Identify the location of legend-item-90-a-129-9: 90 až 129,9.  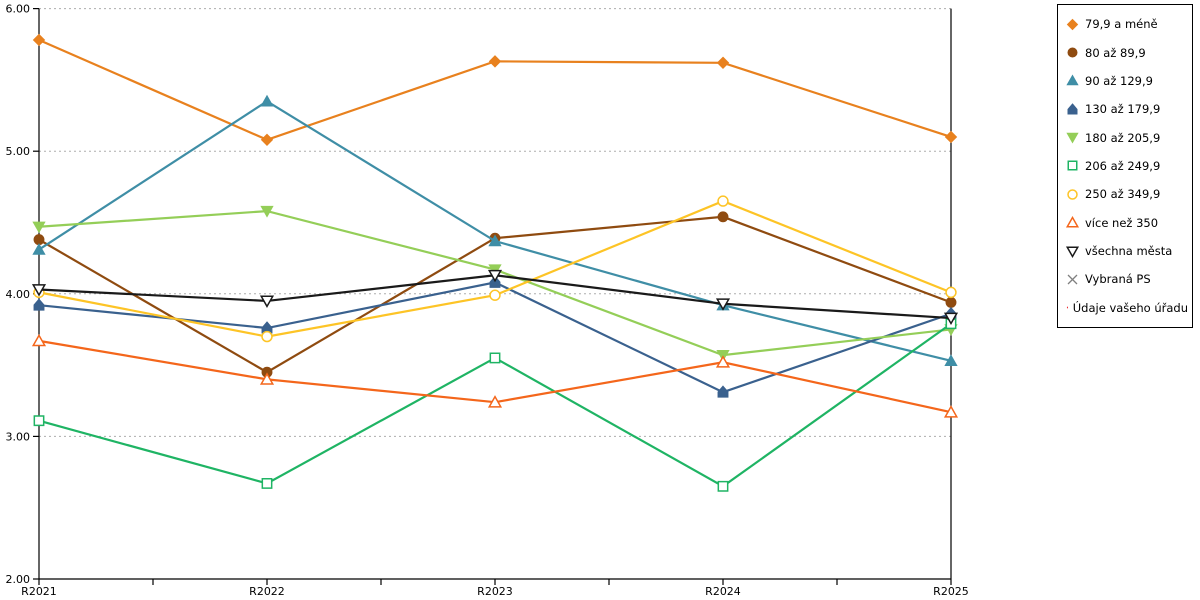
(1126, 81).